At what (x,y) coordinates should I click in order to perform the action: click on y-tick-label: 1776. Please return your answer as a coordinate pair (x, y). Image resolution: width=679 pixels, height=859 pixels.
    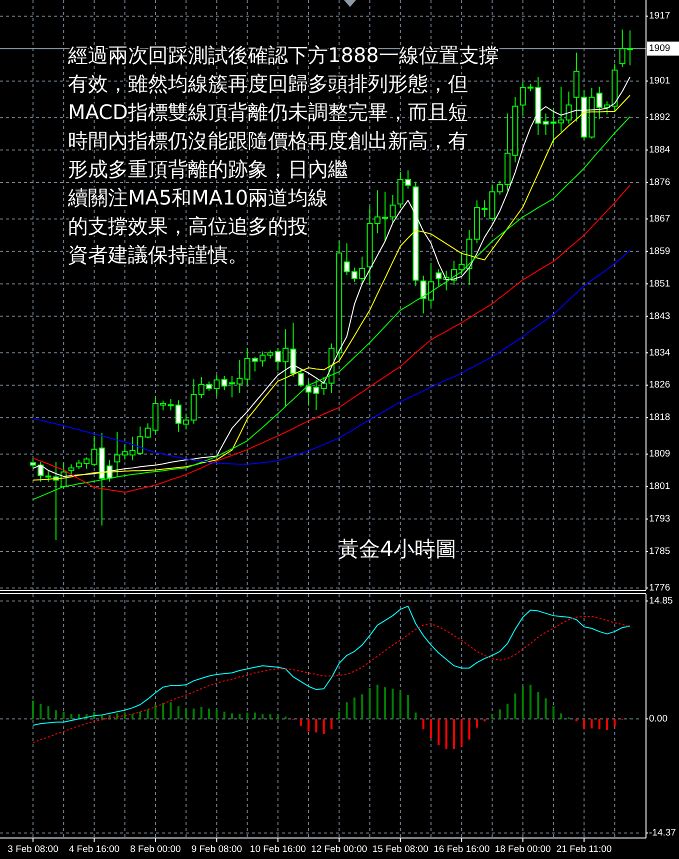
    Looking at the image, I should click on (659, 588).